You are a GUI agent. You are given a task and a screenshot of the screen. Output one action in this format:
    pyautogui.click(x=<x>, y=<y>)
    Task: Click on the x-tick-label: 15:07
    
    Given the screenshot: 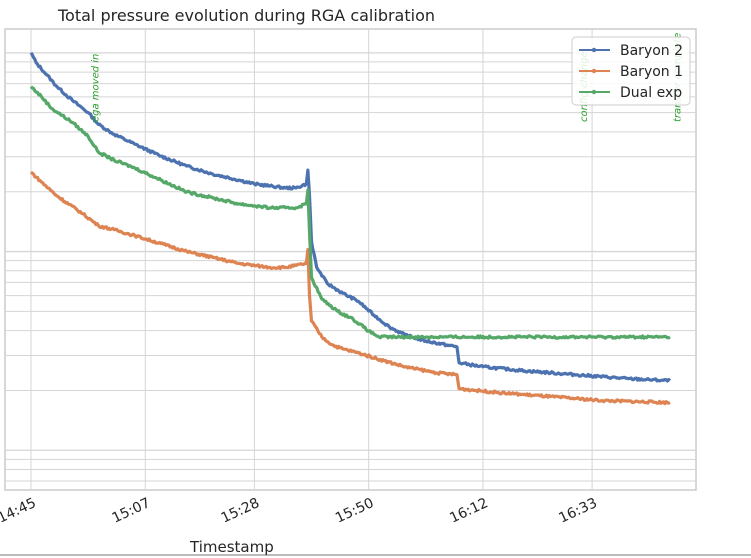 What is the action you would take?
    pyautogui.click(x=131, y=511)
    